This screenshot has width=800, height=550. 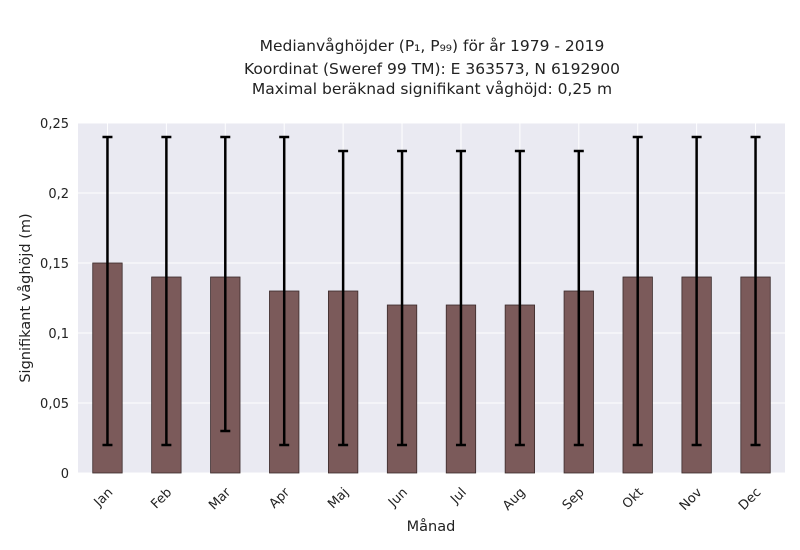 I want to click on y-axis-label: Signifikant våghöjd (m), so click(x=25, y=297).